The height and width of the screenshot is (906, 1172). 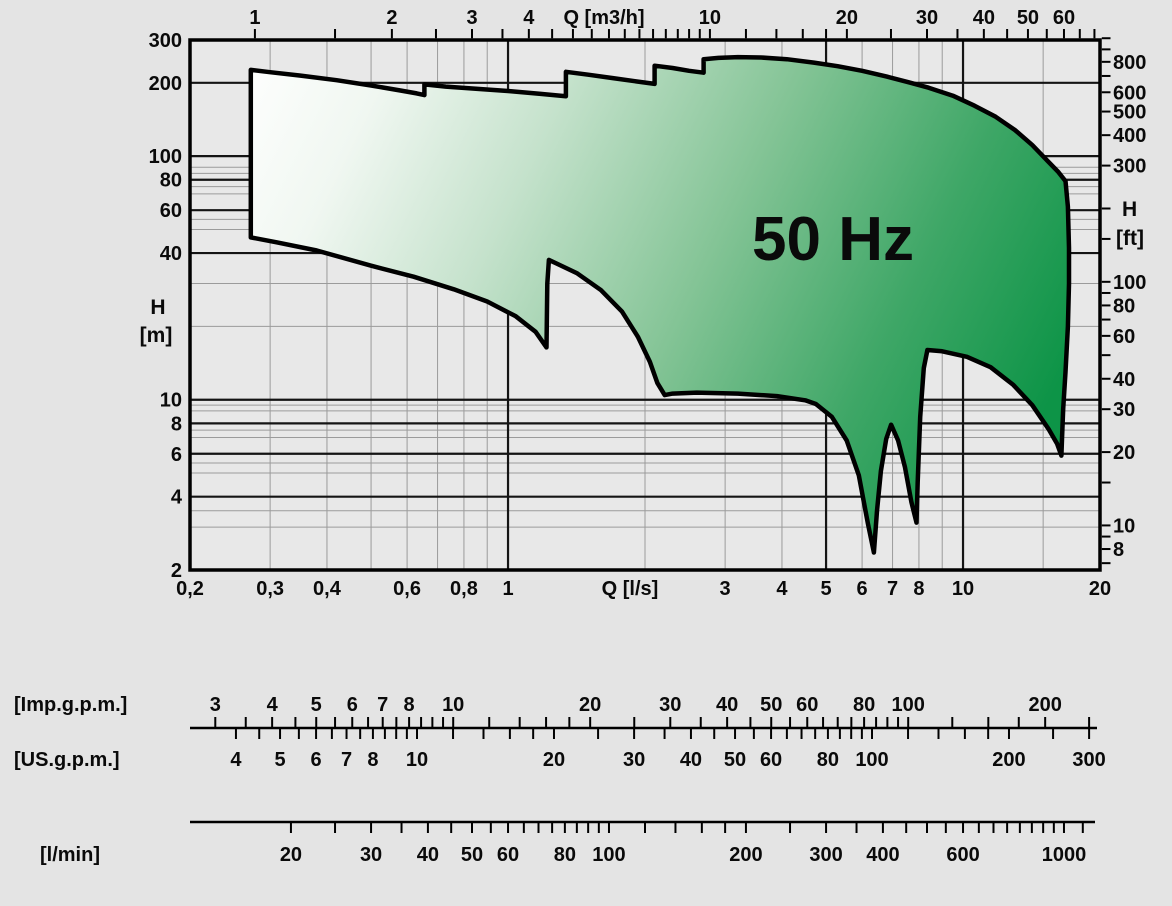 I want to click on top-axis-label: 60, so click(x=1064, y=18).